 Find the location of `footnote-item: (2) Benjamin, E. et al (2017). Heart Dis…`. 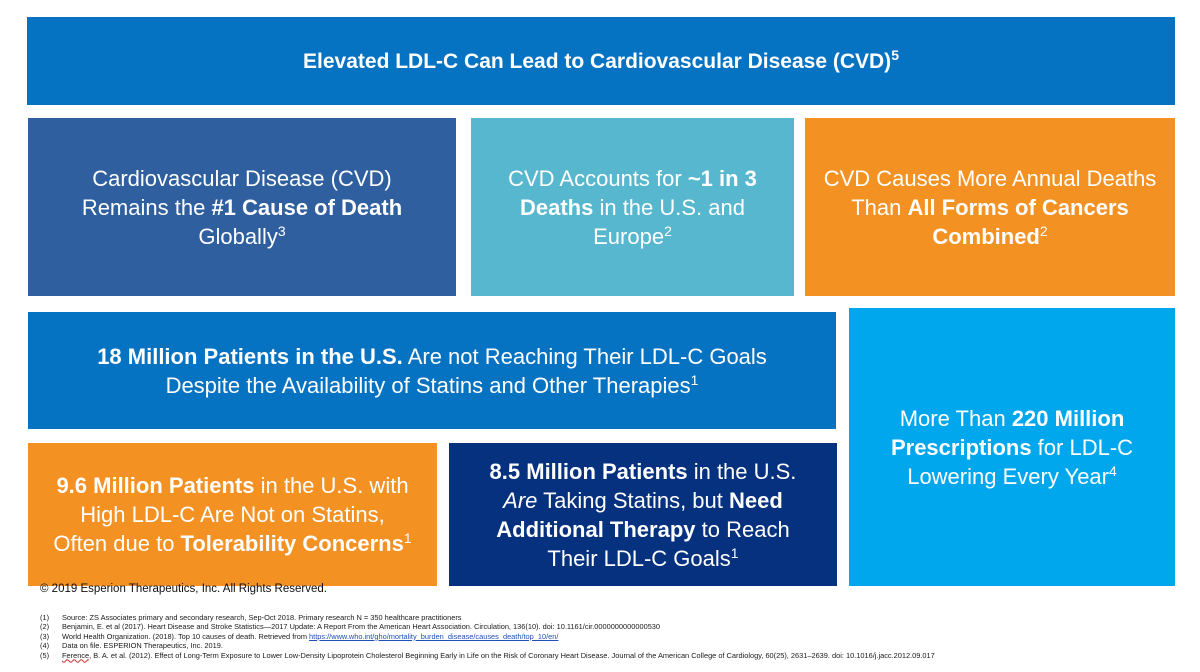

footnote-item: (2) Benjamin, E. et al (2017). Heart Dis… is located at coordinates (350, 627).